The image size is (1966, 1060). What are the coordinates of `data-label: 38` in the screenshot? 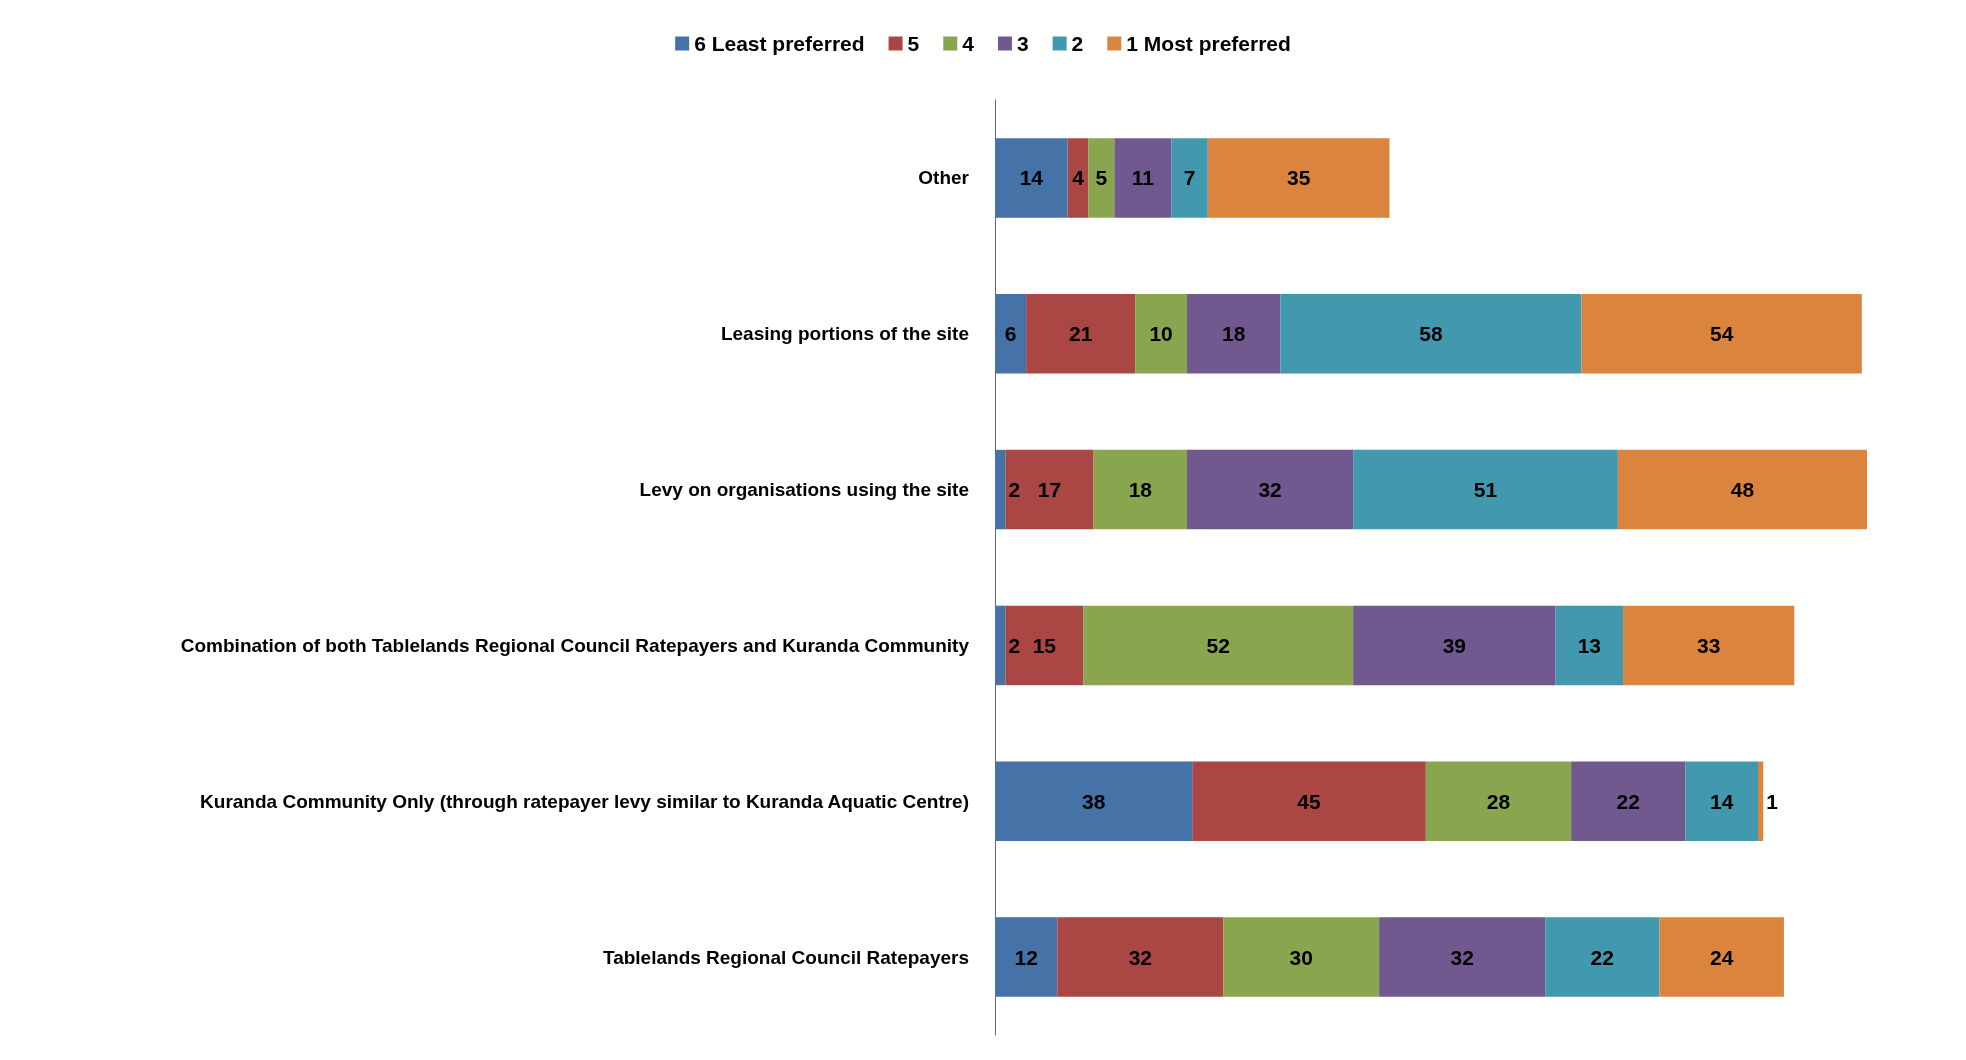 It's located at (1093, 801).